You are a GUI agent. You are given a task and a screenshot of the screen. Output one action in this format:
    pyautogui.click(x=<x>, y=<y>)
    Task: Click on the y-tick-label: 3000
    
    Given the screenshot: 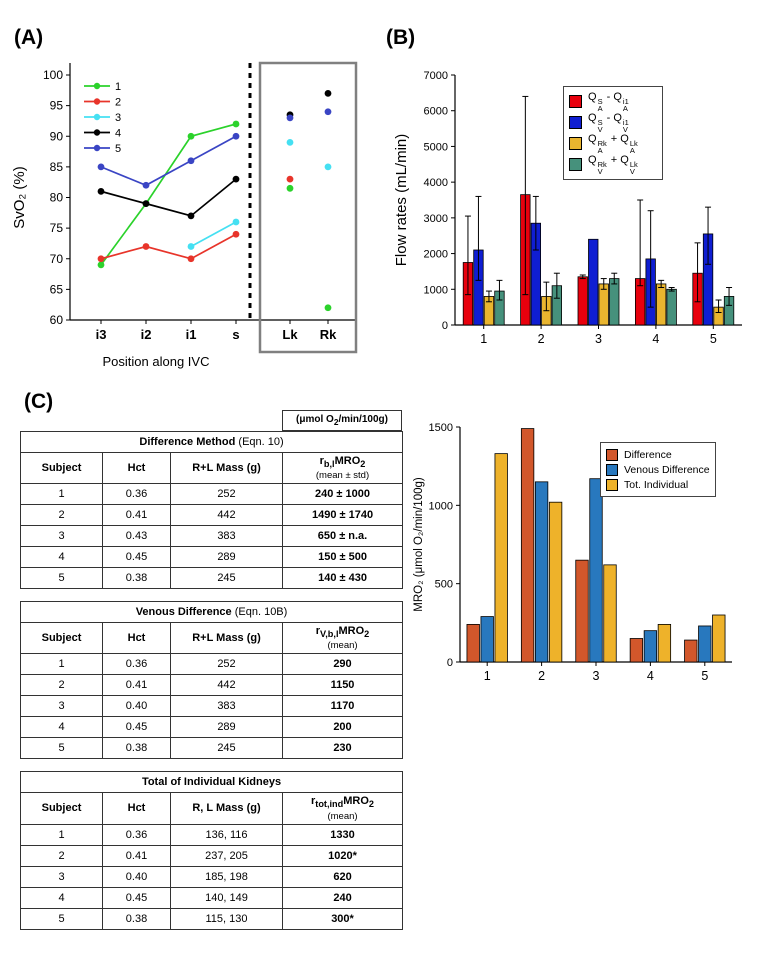 What is the action you would take?
    pyautogui.click(x=436, y=219)
    